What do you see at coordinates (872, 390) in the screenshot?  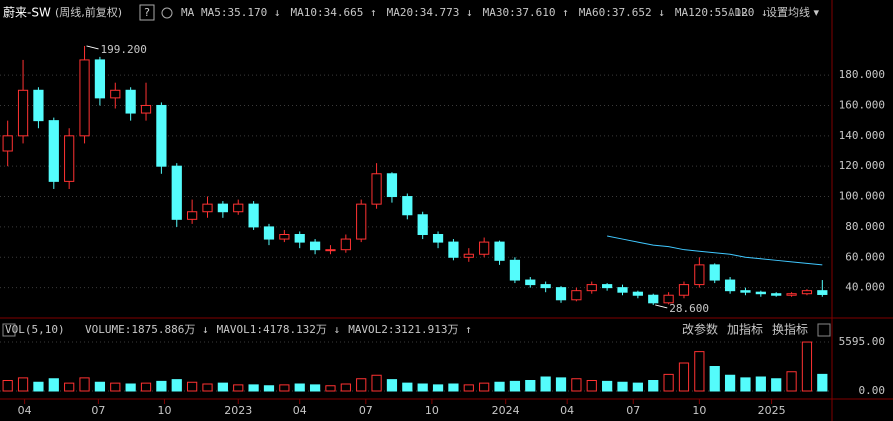 I see `volume-tick-label: 0.00` at bounding box center [872, 390].